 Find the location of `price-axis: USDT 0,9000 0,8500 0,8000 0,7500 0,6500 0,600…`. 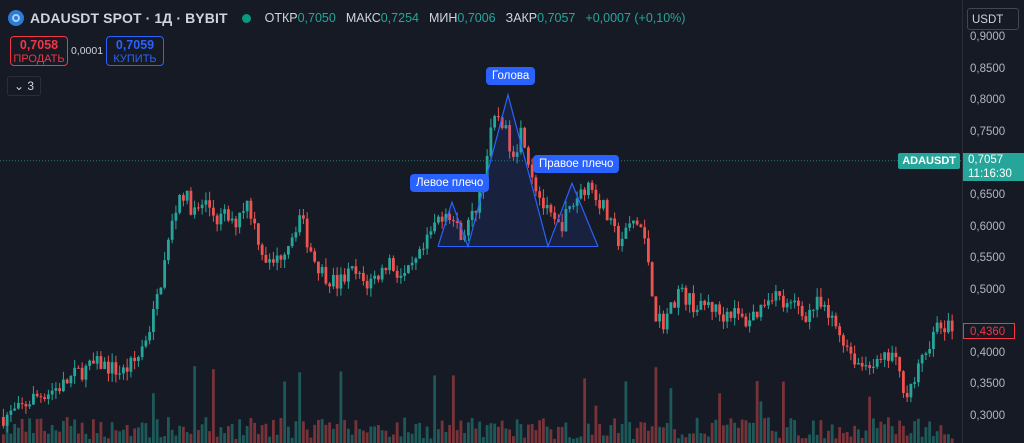

price-axis: USDT 0,9000 0,8500 0,8000 0,7500 0,6500 0,600… is located at coordinates (993, 221).